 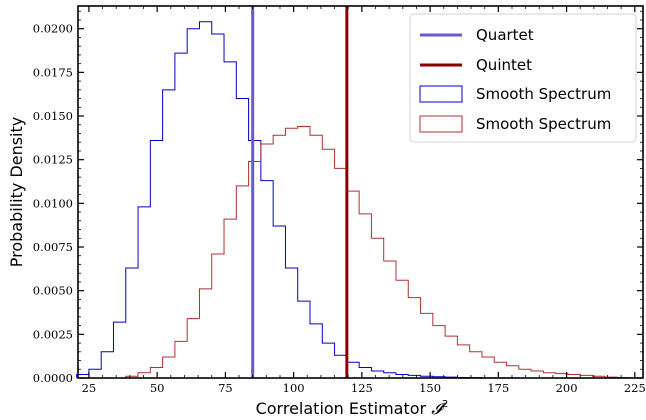 I want to click on y-tick-label: 0.0075, so click(x=53, y=247).